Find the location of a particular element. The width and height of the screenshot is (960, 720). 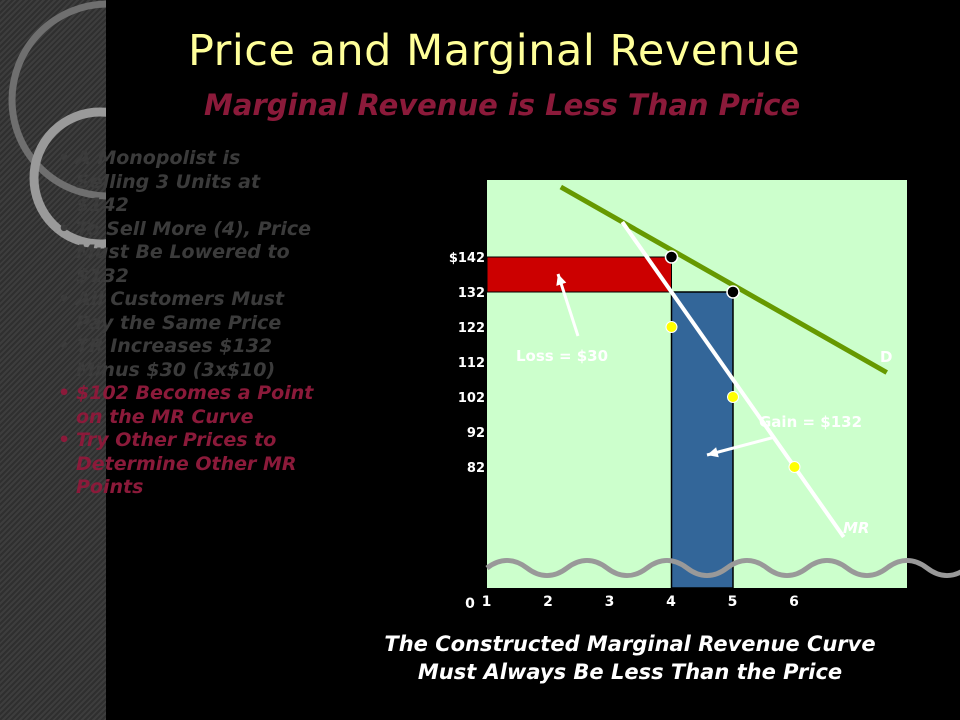

caption-line-1: The Constructed Marginal Revenue Curve is located at coordinates (630, 644).